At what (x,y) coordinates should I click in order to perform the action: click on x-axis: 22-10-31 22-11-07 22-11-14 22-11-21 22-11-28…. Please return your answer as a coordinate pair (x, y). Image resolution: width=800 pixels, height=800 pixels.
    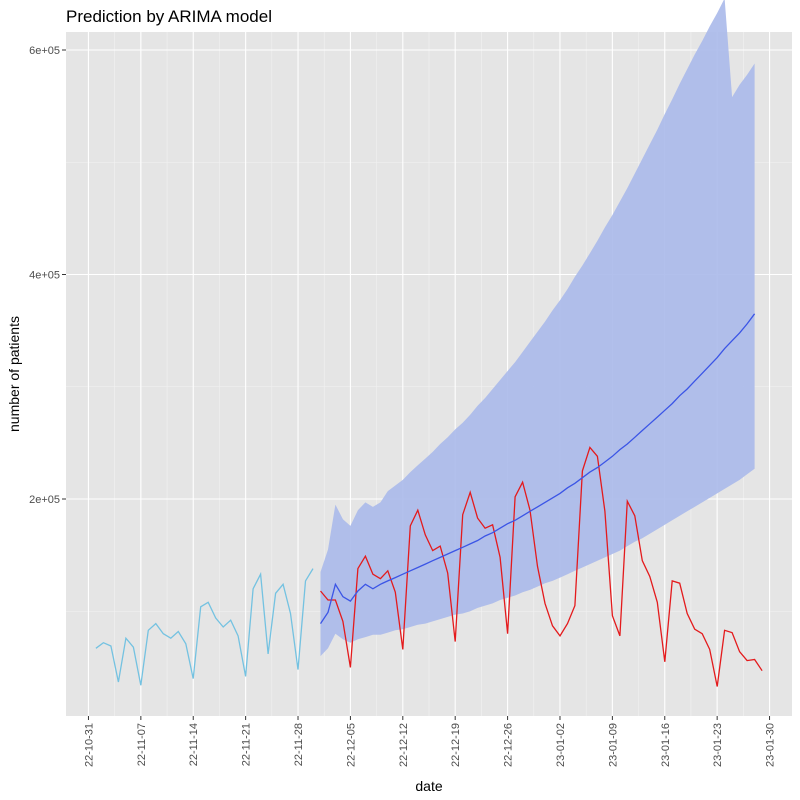
    Looking at the image, I should click on (430, 741).